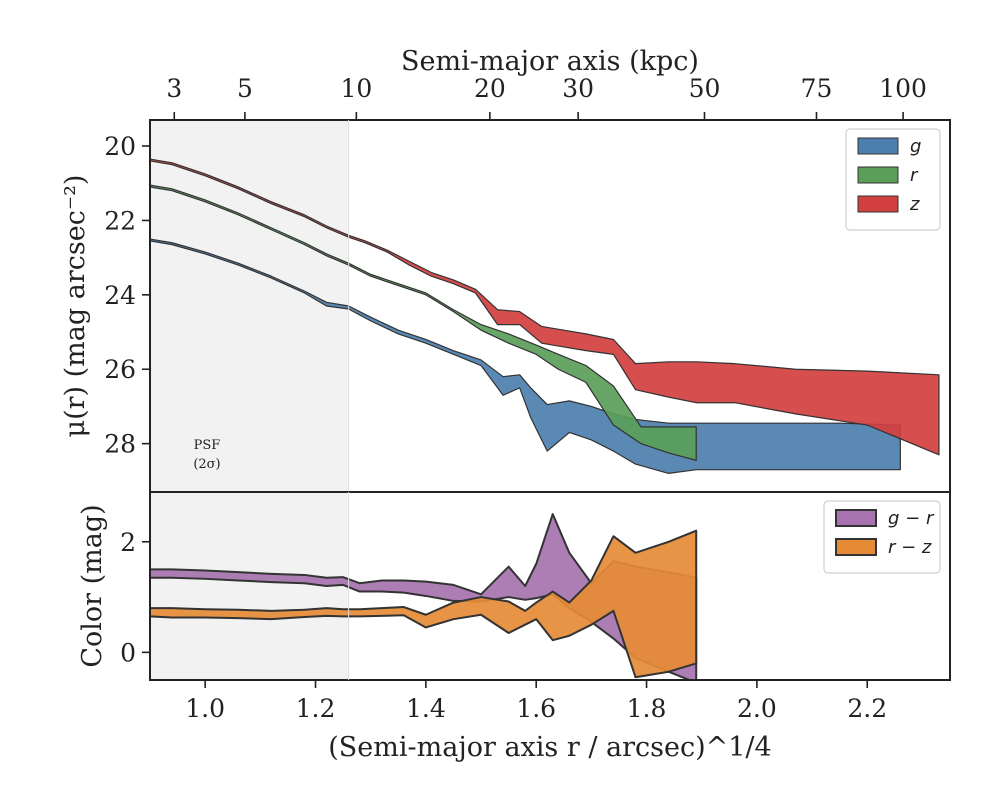 The height and width of the screenshot is (800, 1000). I want to click on y-tick-label: 28, so click(120, 444).